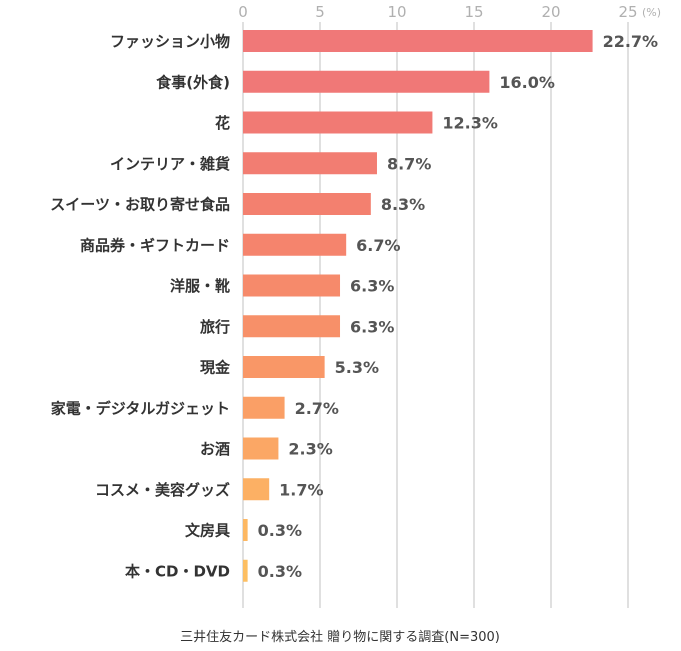 The width and height of the screenshot is (681, 651). I want to click on category-label: スイーツ・お取り寄せ食品, so click(140, 205).